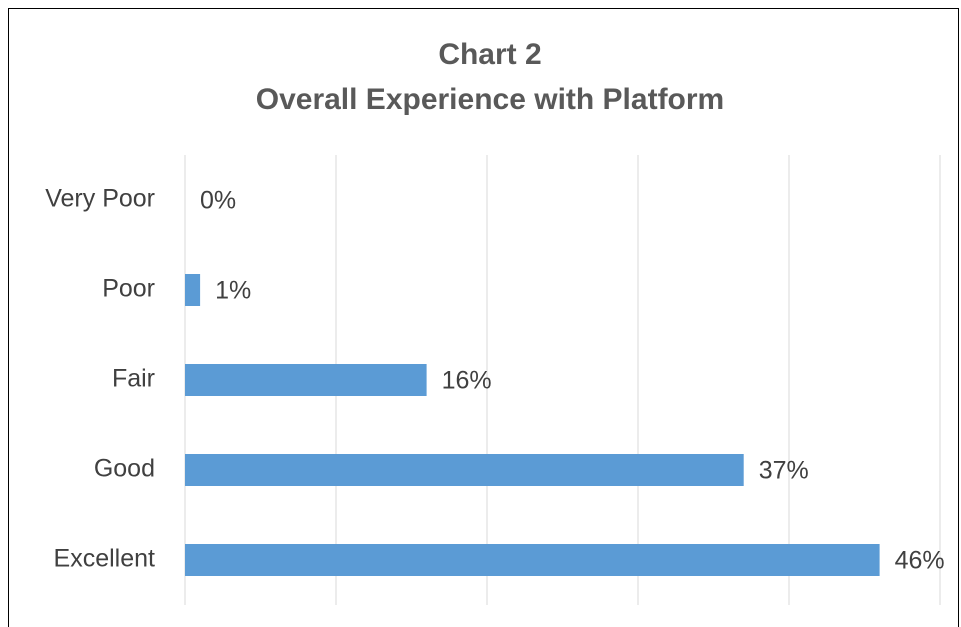  Describe the element at coordinates (124, 469) in the screenshot. I see `y-tick-label: Good` at that location.